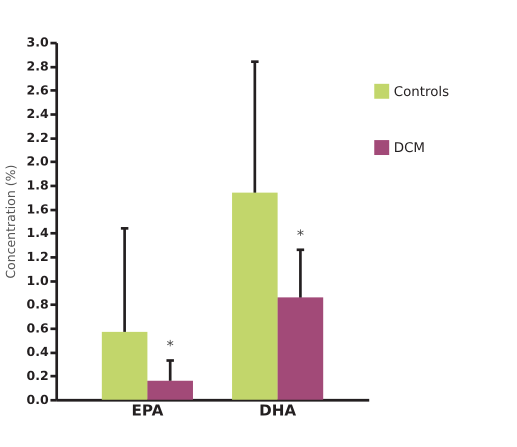 The width and height of the screenshot is (517, 447). What do you see at coordinates (37, 42) in the screenshot?
I see `y-tick-label: 3.0` at bounding box center [37, 42].